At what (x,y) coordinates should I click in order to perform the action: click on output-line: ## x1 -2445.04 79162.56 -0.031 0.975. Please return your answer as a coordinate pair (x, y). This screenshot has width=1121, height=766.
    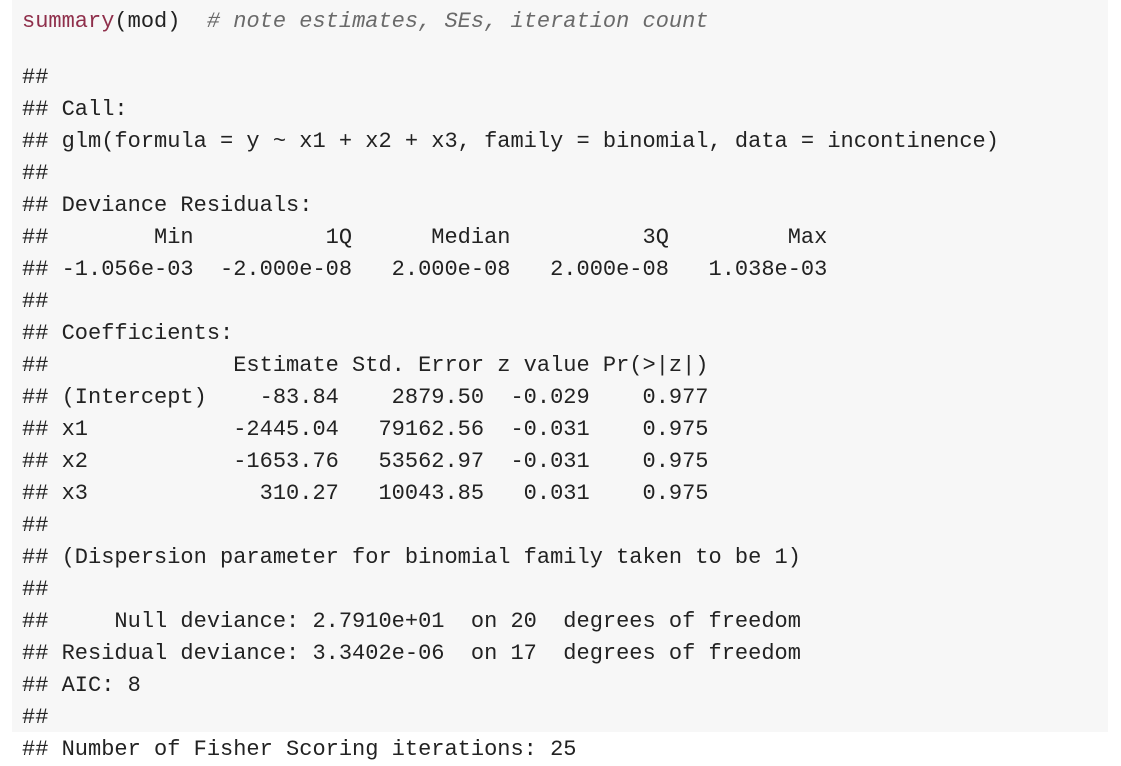
    Looking at the image, I should click on (365, 429).